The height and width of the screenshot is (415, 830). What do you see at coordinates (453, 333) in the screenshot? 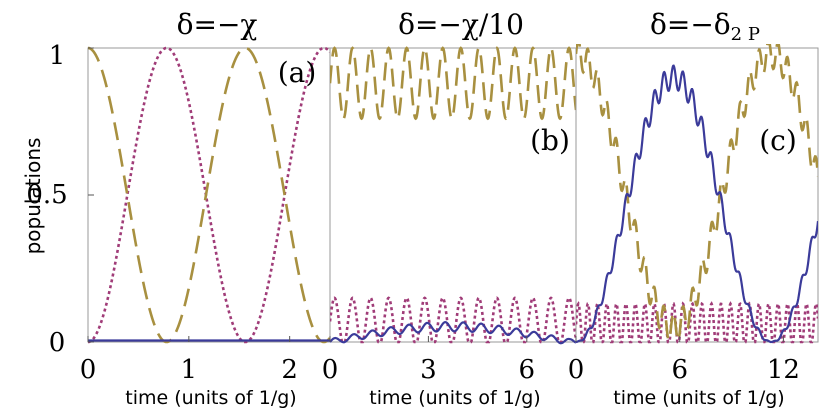
I see `series-solid` at bounding box center [453, 333].